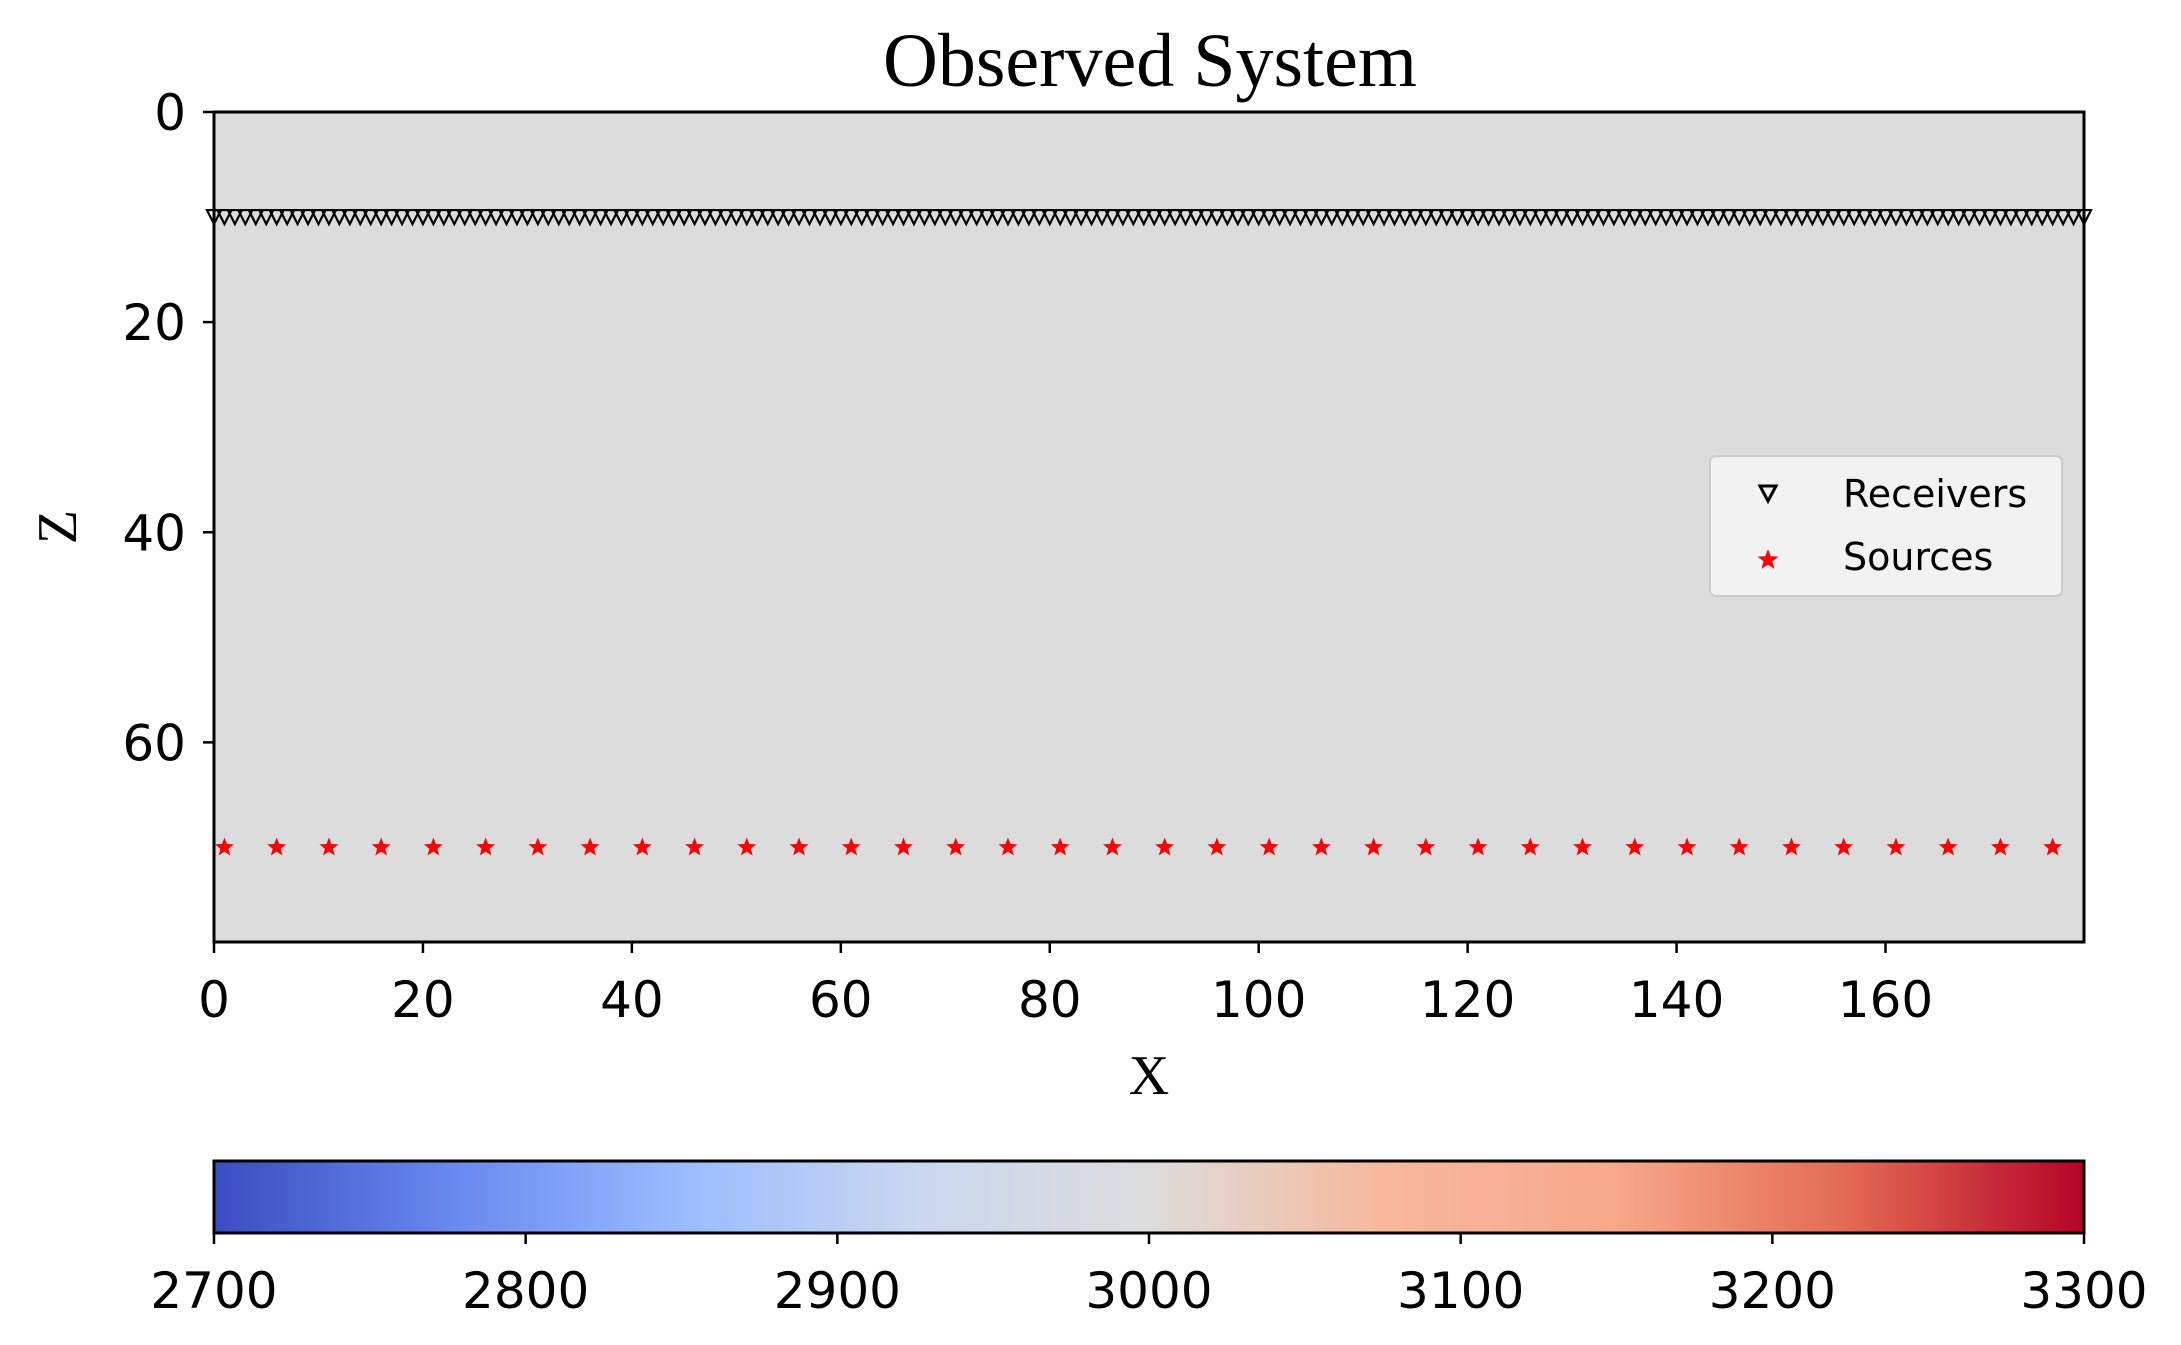  What do you see at coordinates (154, 743) in the screenshot?
I see `y-tick-label: 60` at bounding box center [154, 743].